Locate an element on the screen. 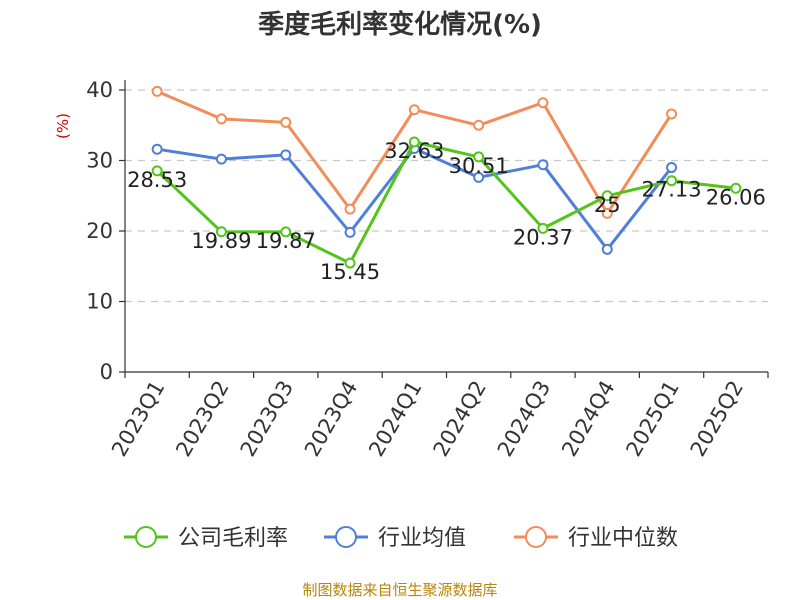  legend: 公司毛利率 行业均值 行业中位数 is located at coordinates (401, 538).